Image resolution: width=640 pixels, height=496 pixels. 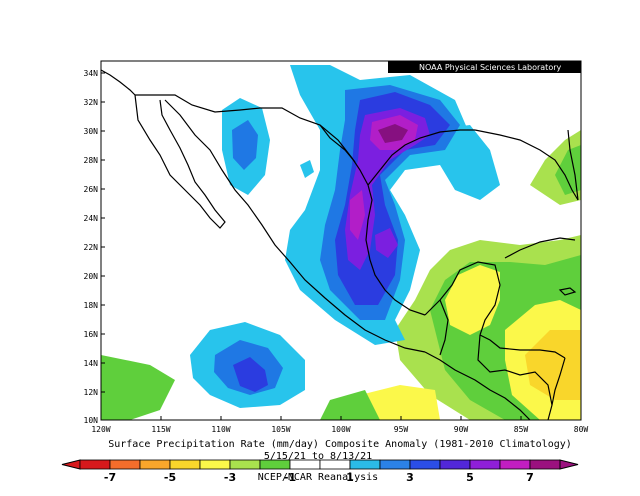 What do you see at coordinates (138, 387) in the screenshot?
I see `contour-green-sw-pacific` at bounding box center [138, 387].